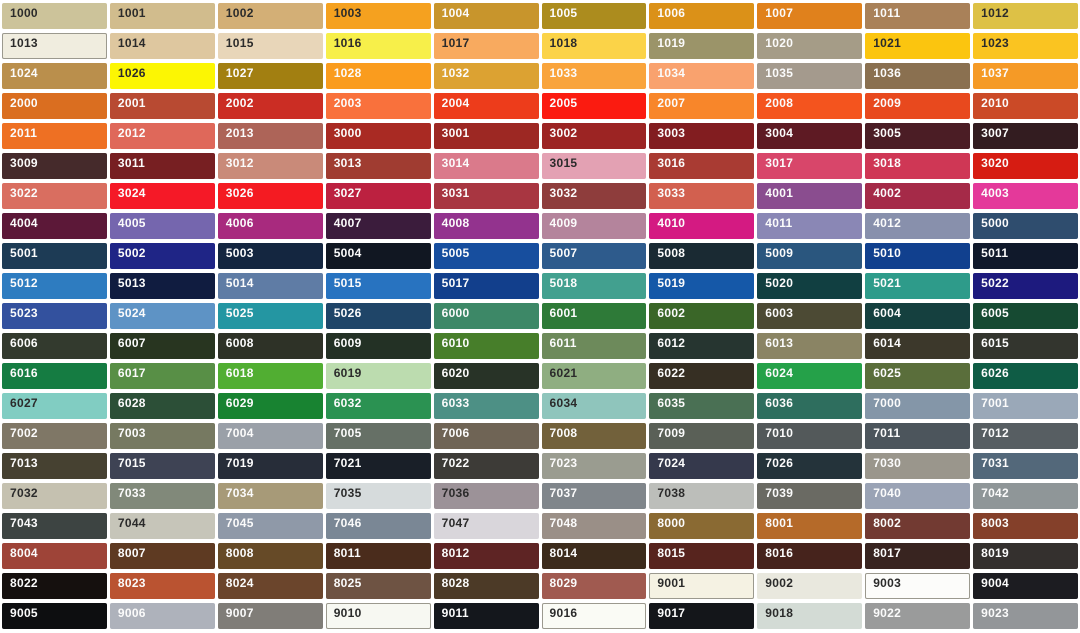 The image size is (1080, 633). I want to click on color-swatch-7013: 7013, so click(54, 466).